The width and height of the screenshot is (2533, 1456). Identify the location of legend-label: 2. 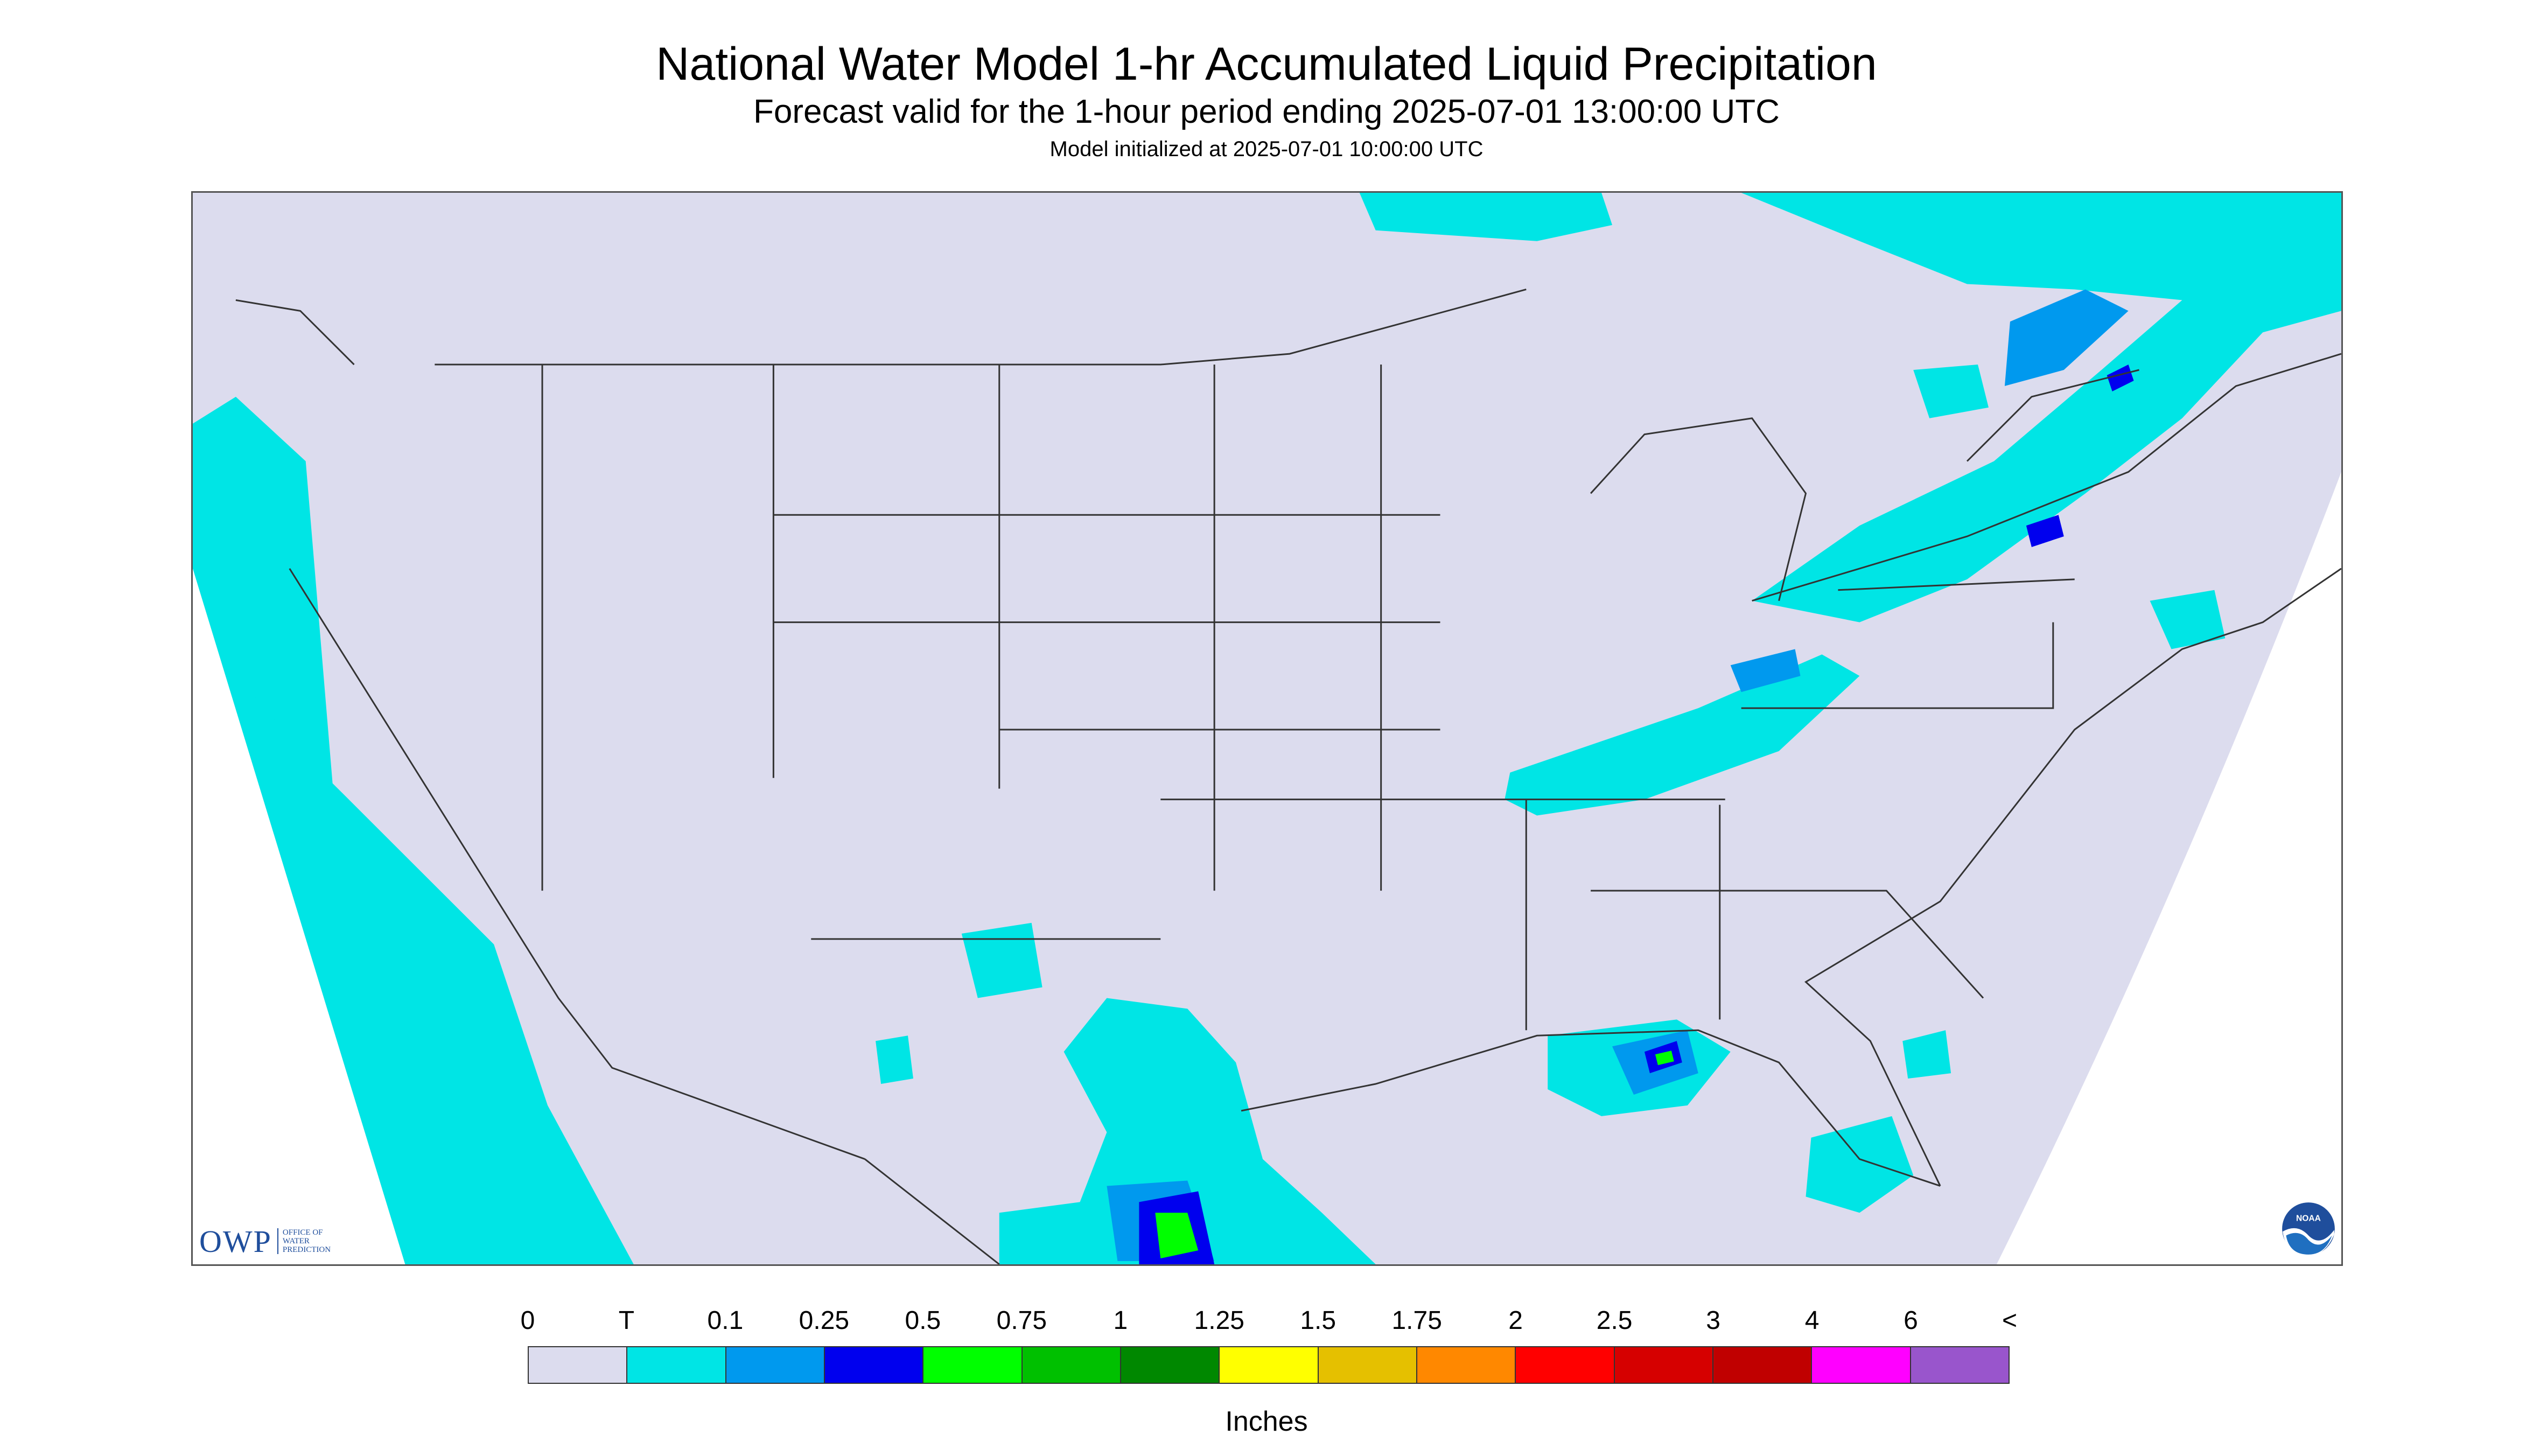
(1516, 1320).